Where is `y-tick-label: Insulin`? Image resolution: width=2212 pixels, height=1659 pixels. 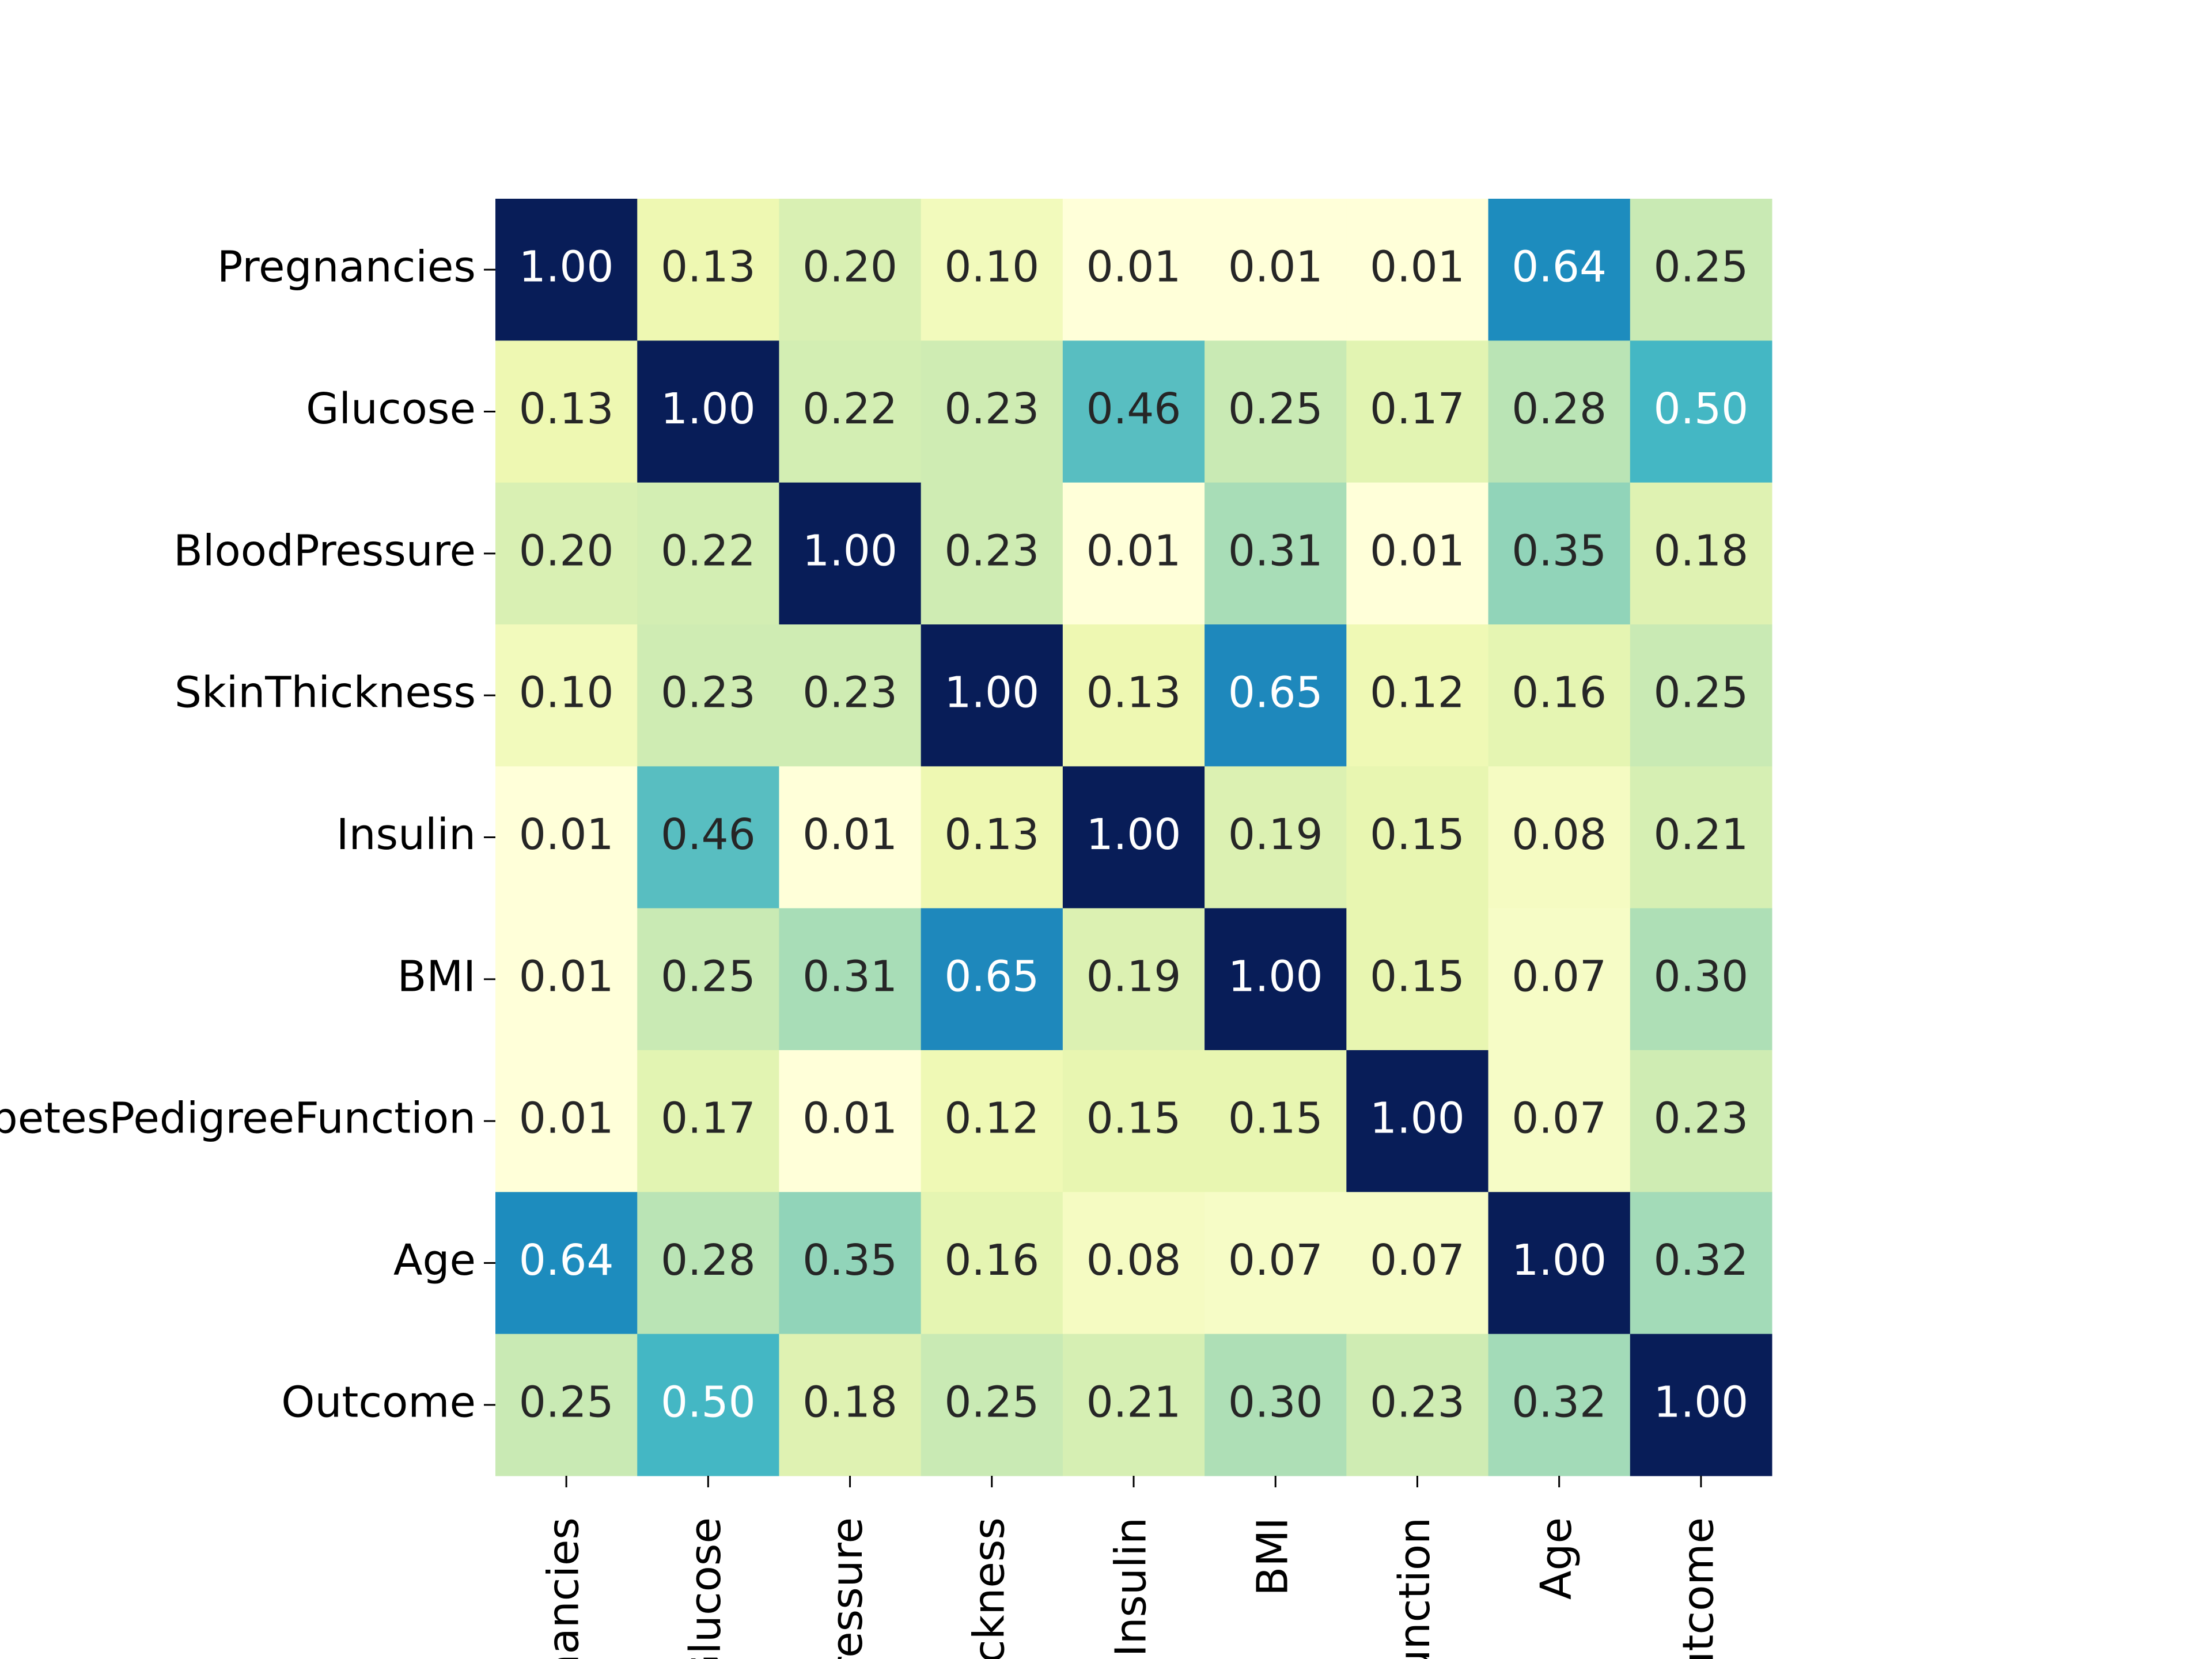 y-tick-label: Insulin is located at coordinates (406, 834).